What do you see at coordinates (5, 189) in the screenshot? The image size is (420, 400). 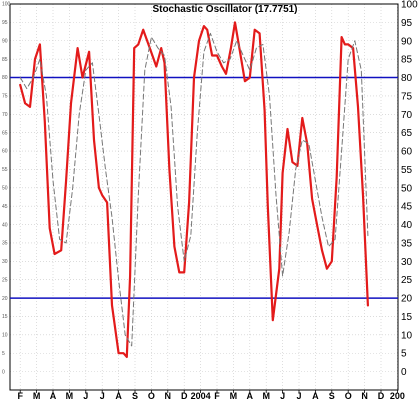 I see `y-tick-label-left: 50` at bounding box center [5, 189].